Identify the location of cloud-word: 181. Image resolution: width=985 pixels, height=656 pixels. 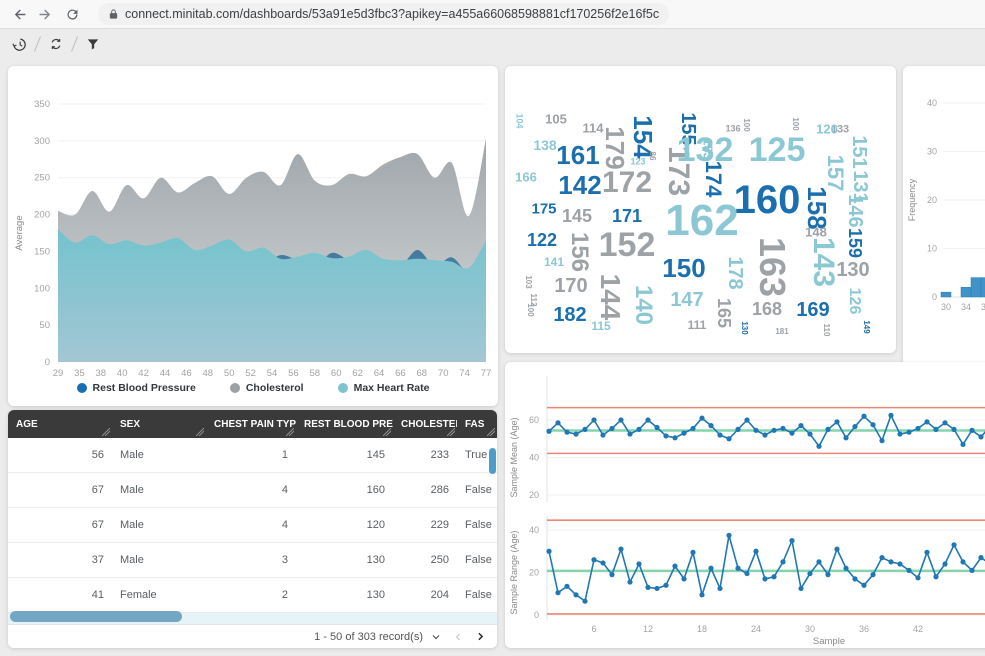
(782, 331).